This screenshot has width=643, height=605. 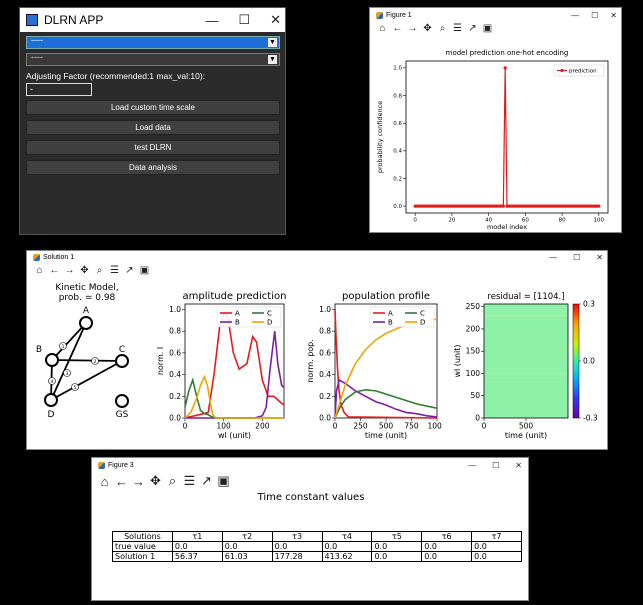 What do you see at coordinates (36, 257) in the screenshot?
I see `matplotlib-icon` at bounding box center [36, 257].